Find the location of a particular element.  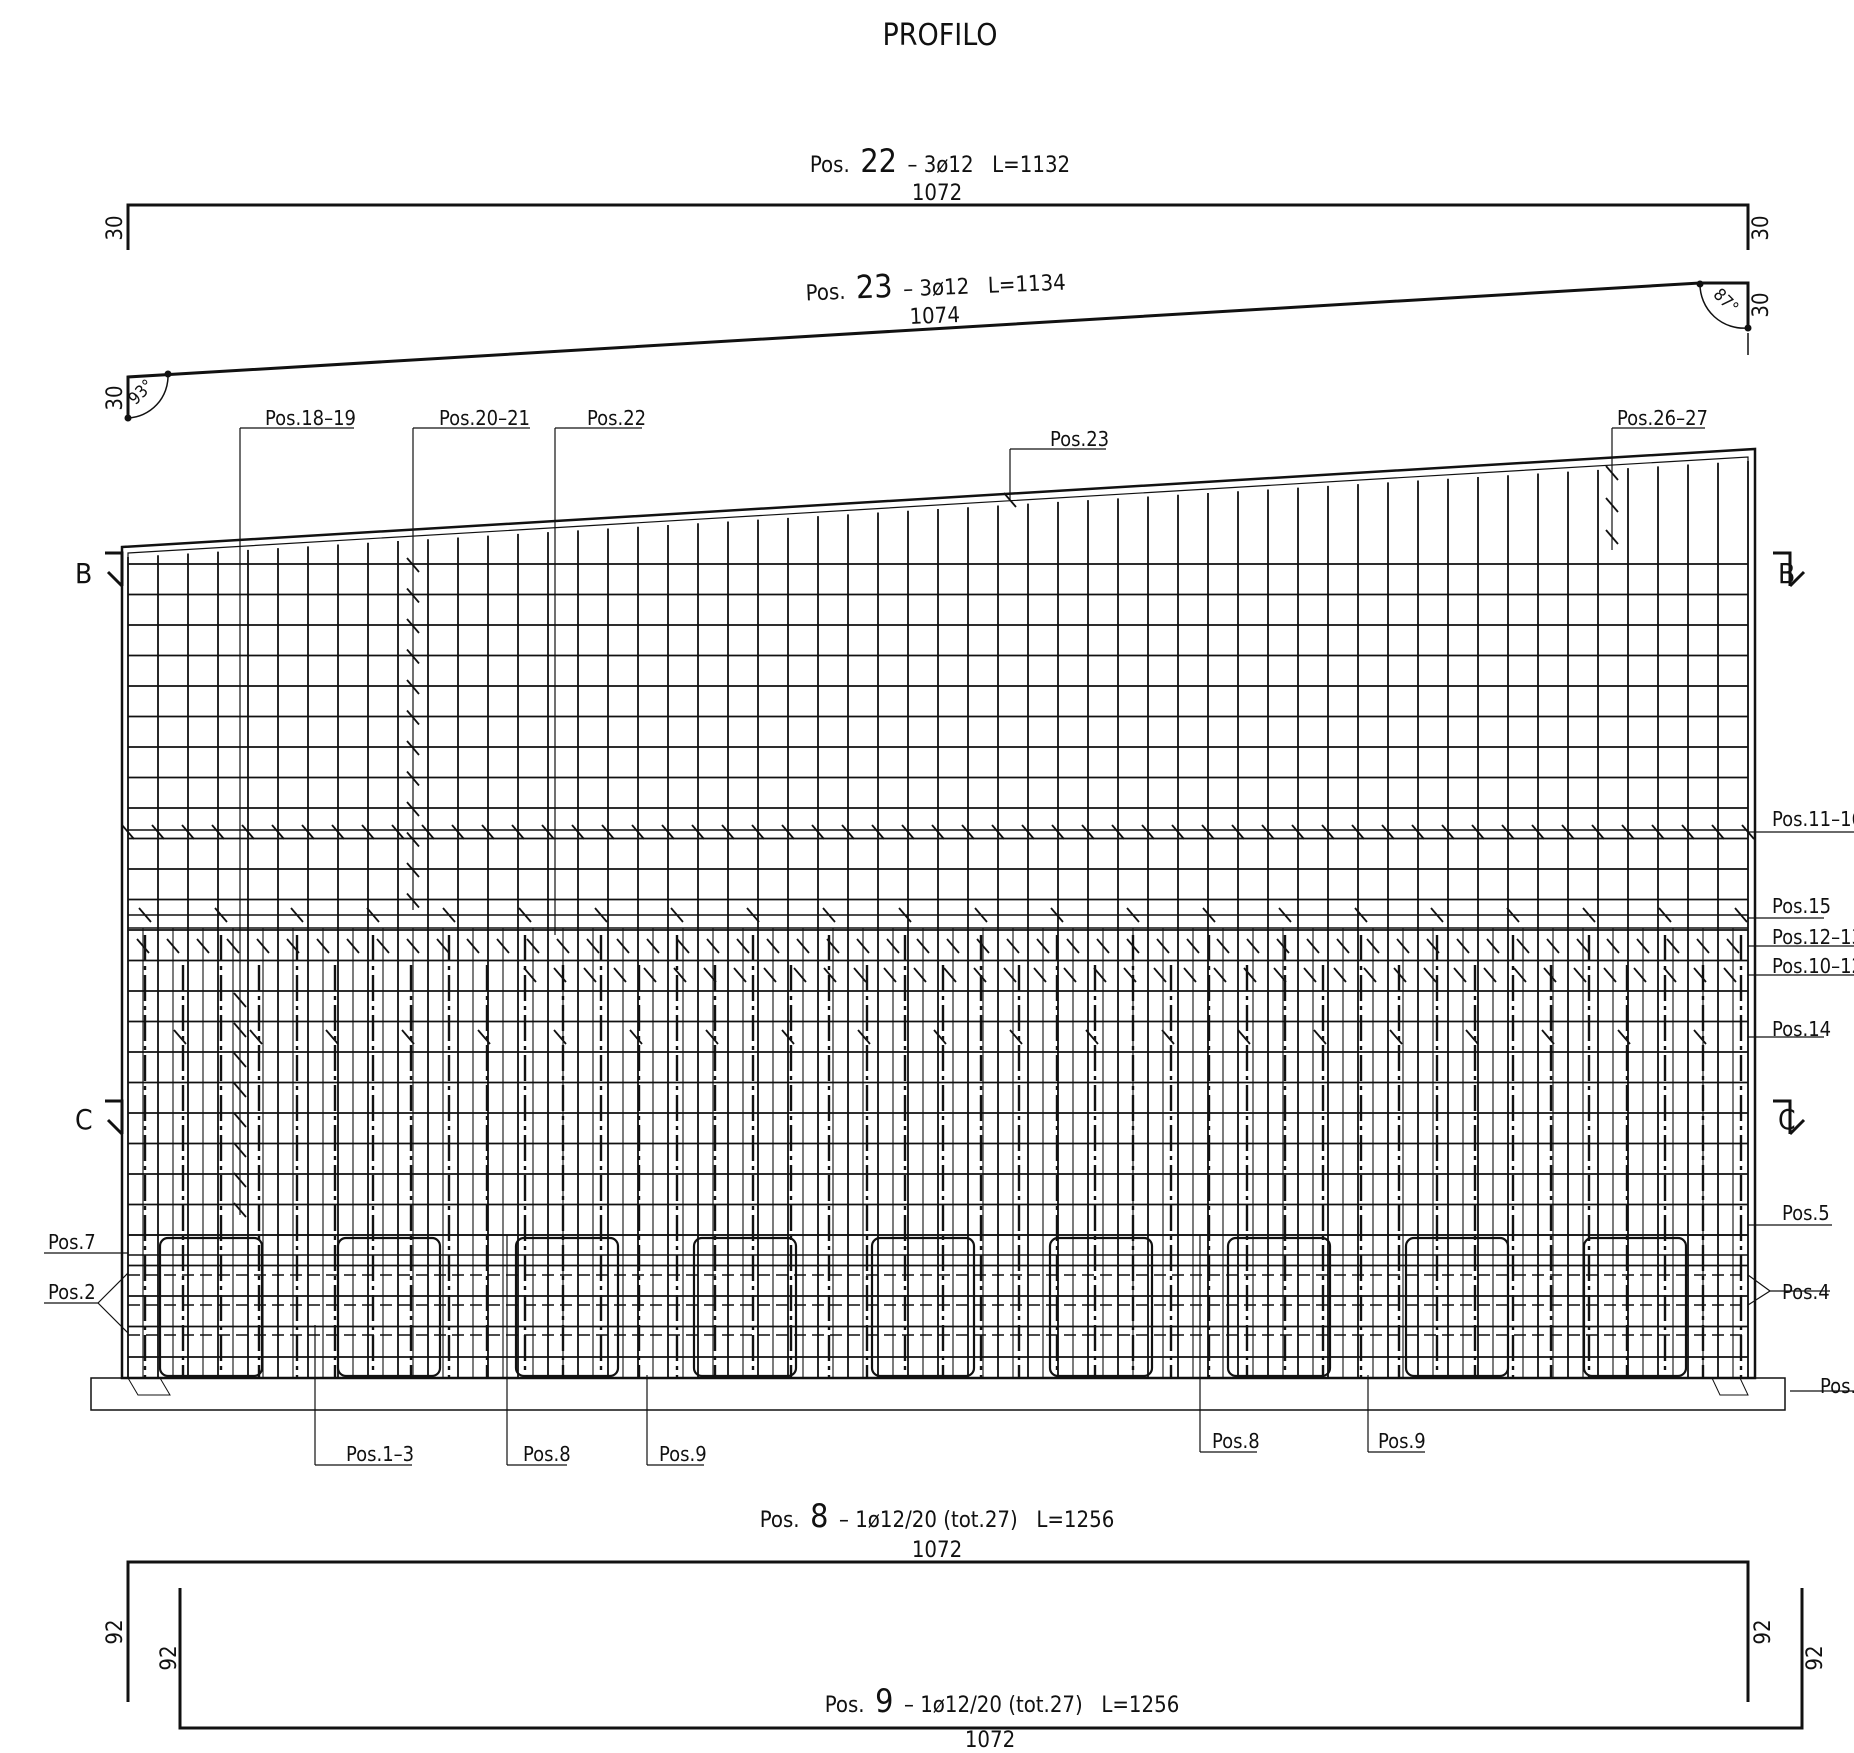

bar-pos22-title: Pos. 22 – 3ø12 L=1132 is located at coordinates (940, 161).